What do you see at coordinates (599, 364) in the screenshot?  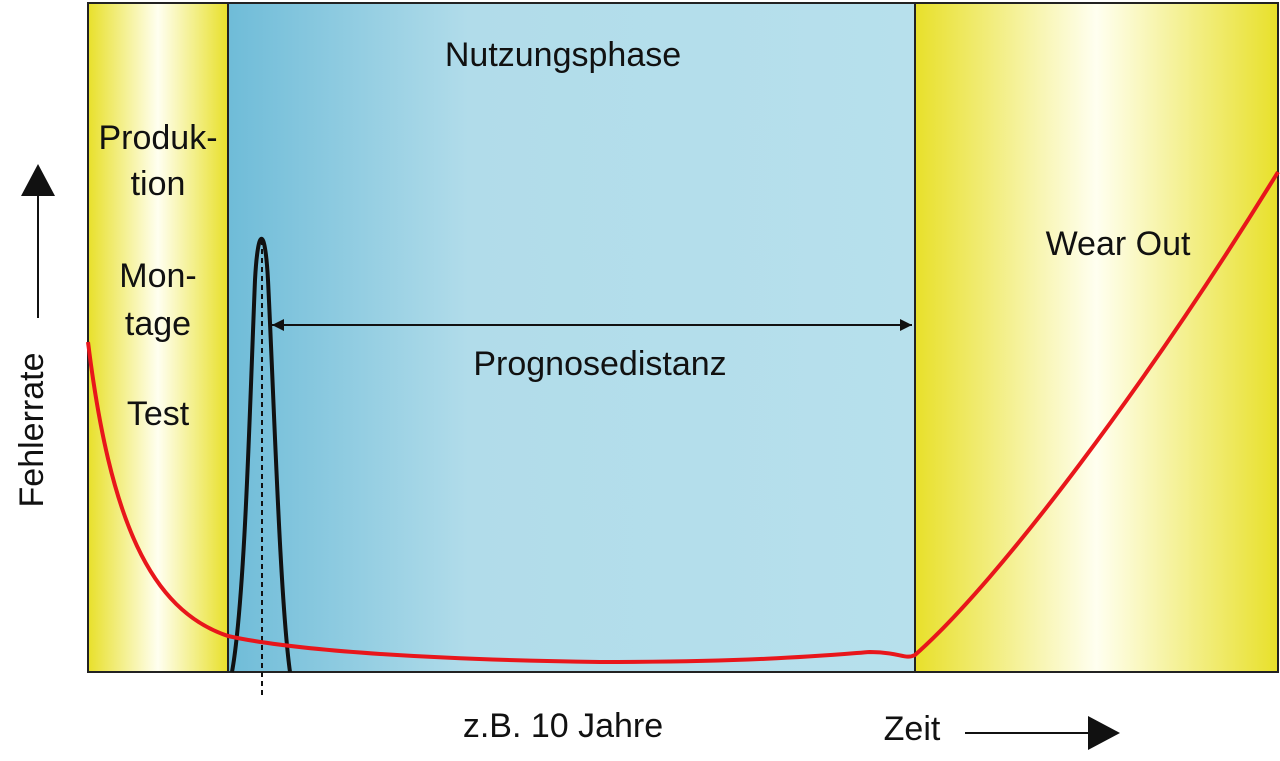 I see `prognosis-label: Prognosedistanz` at bounding box center [599, 364].